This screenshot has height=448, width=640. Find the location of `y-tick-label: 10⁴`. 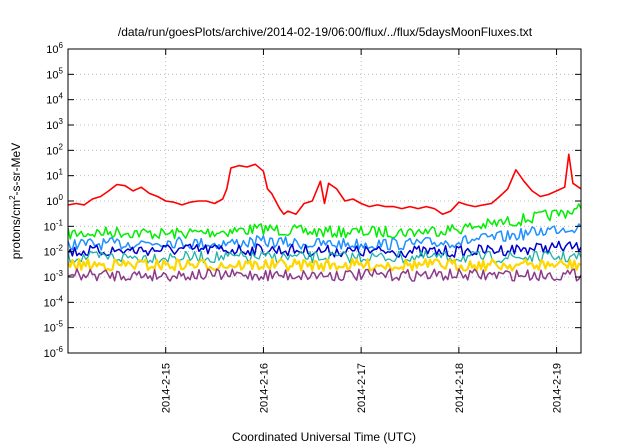

y-tick-label: 10⁴ is located at coordinates (54, 99).